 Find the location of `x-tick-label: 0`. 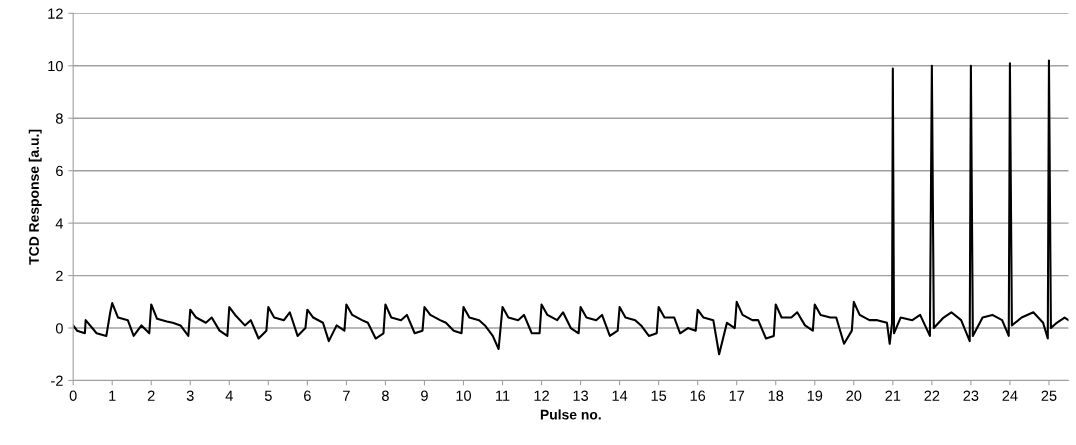

x-tick-label: 0 is located at coordinates (73, 395).